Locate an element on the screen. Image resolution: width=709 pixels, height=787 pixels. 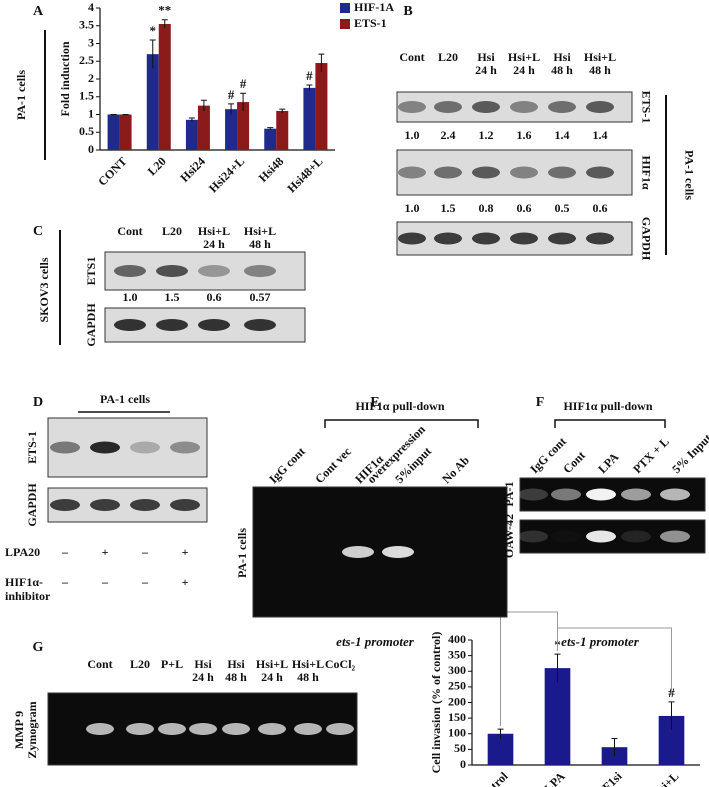
panel-letter: G is located at coordinates (38, 647).